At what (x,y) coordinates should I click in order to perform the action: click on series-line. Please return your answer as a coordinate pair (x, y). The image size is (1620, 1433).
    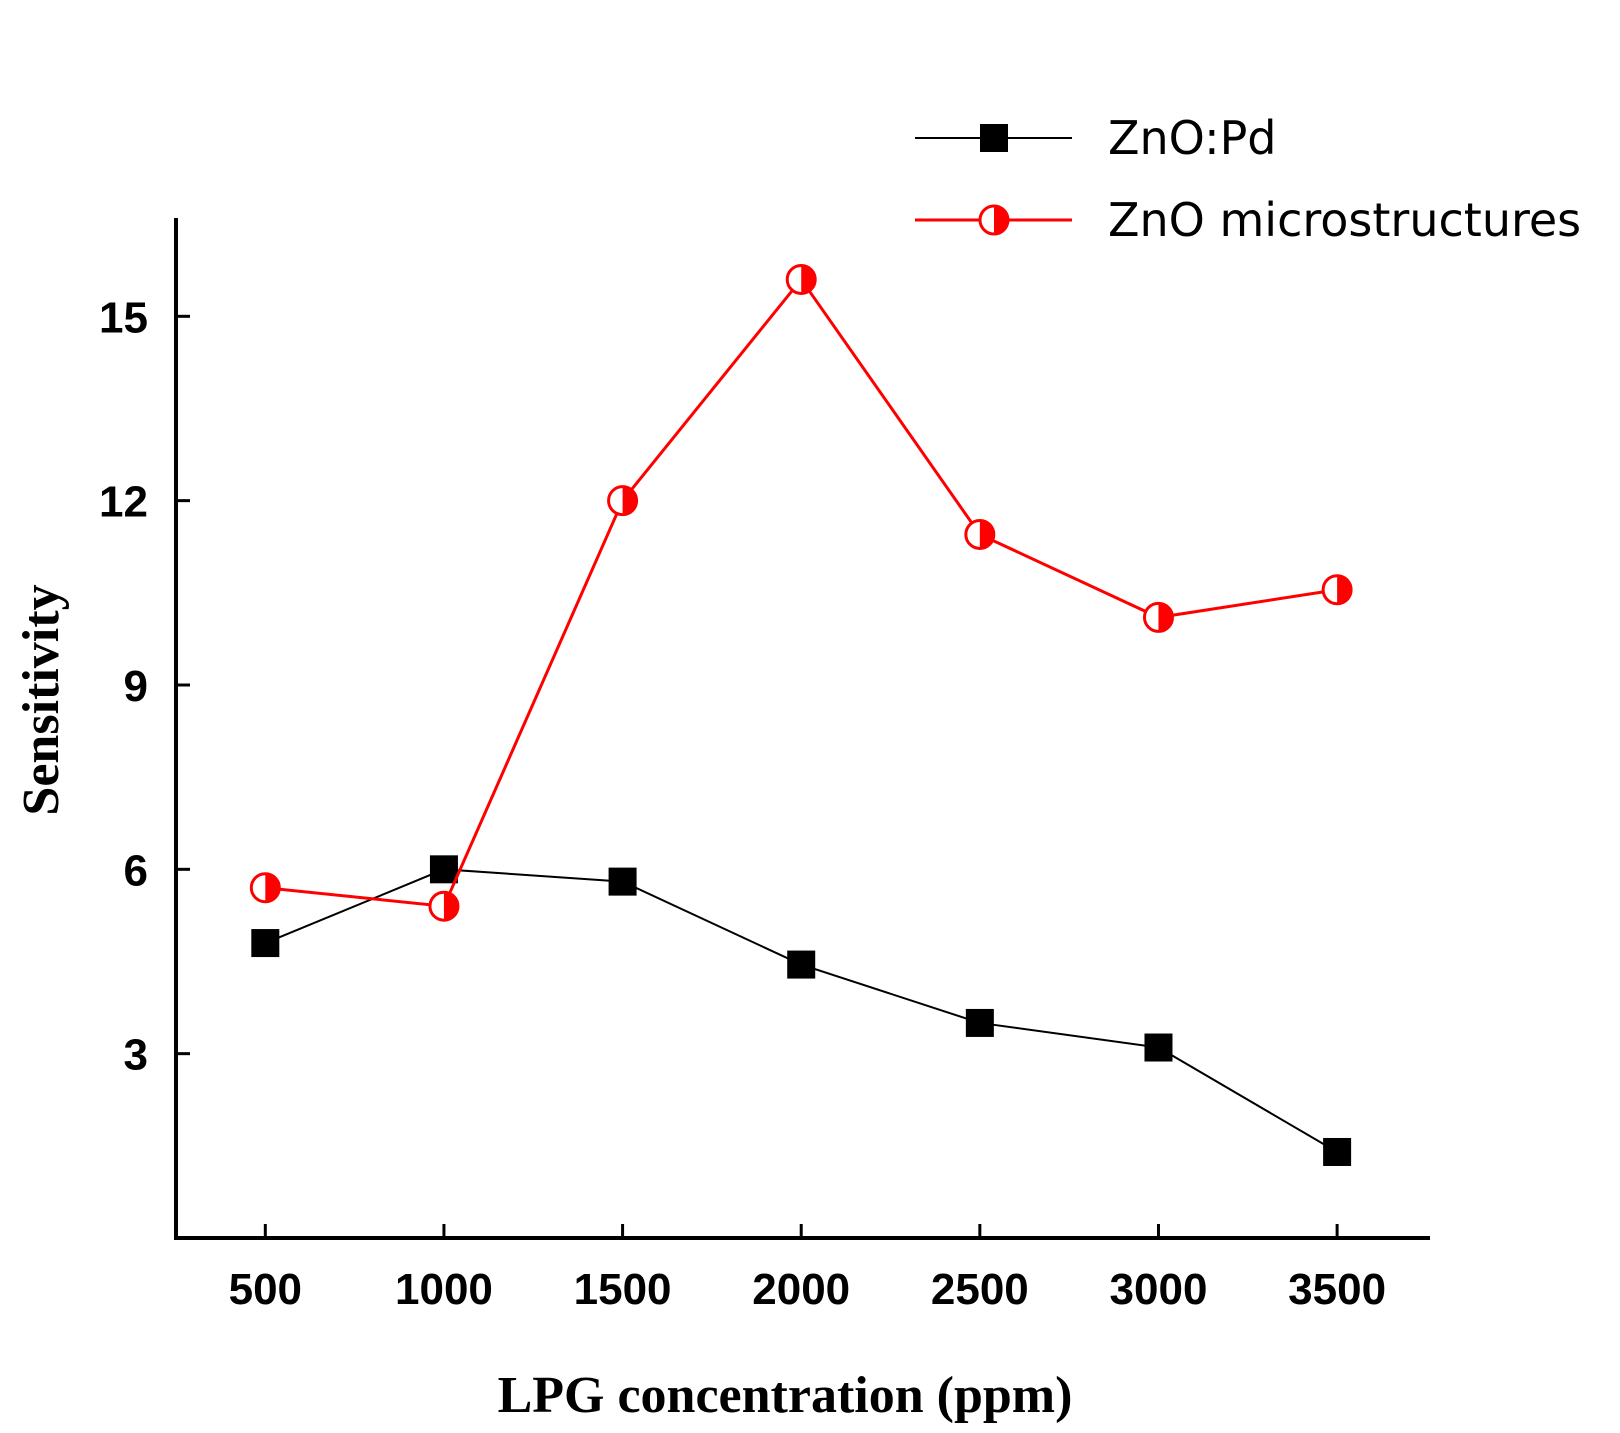
    Looking at the image, I should click on (801, 1010).